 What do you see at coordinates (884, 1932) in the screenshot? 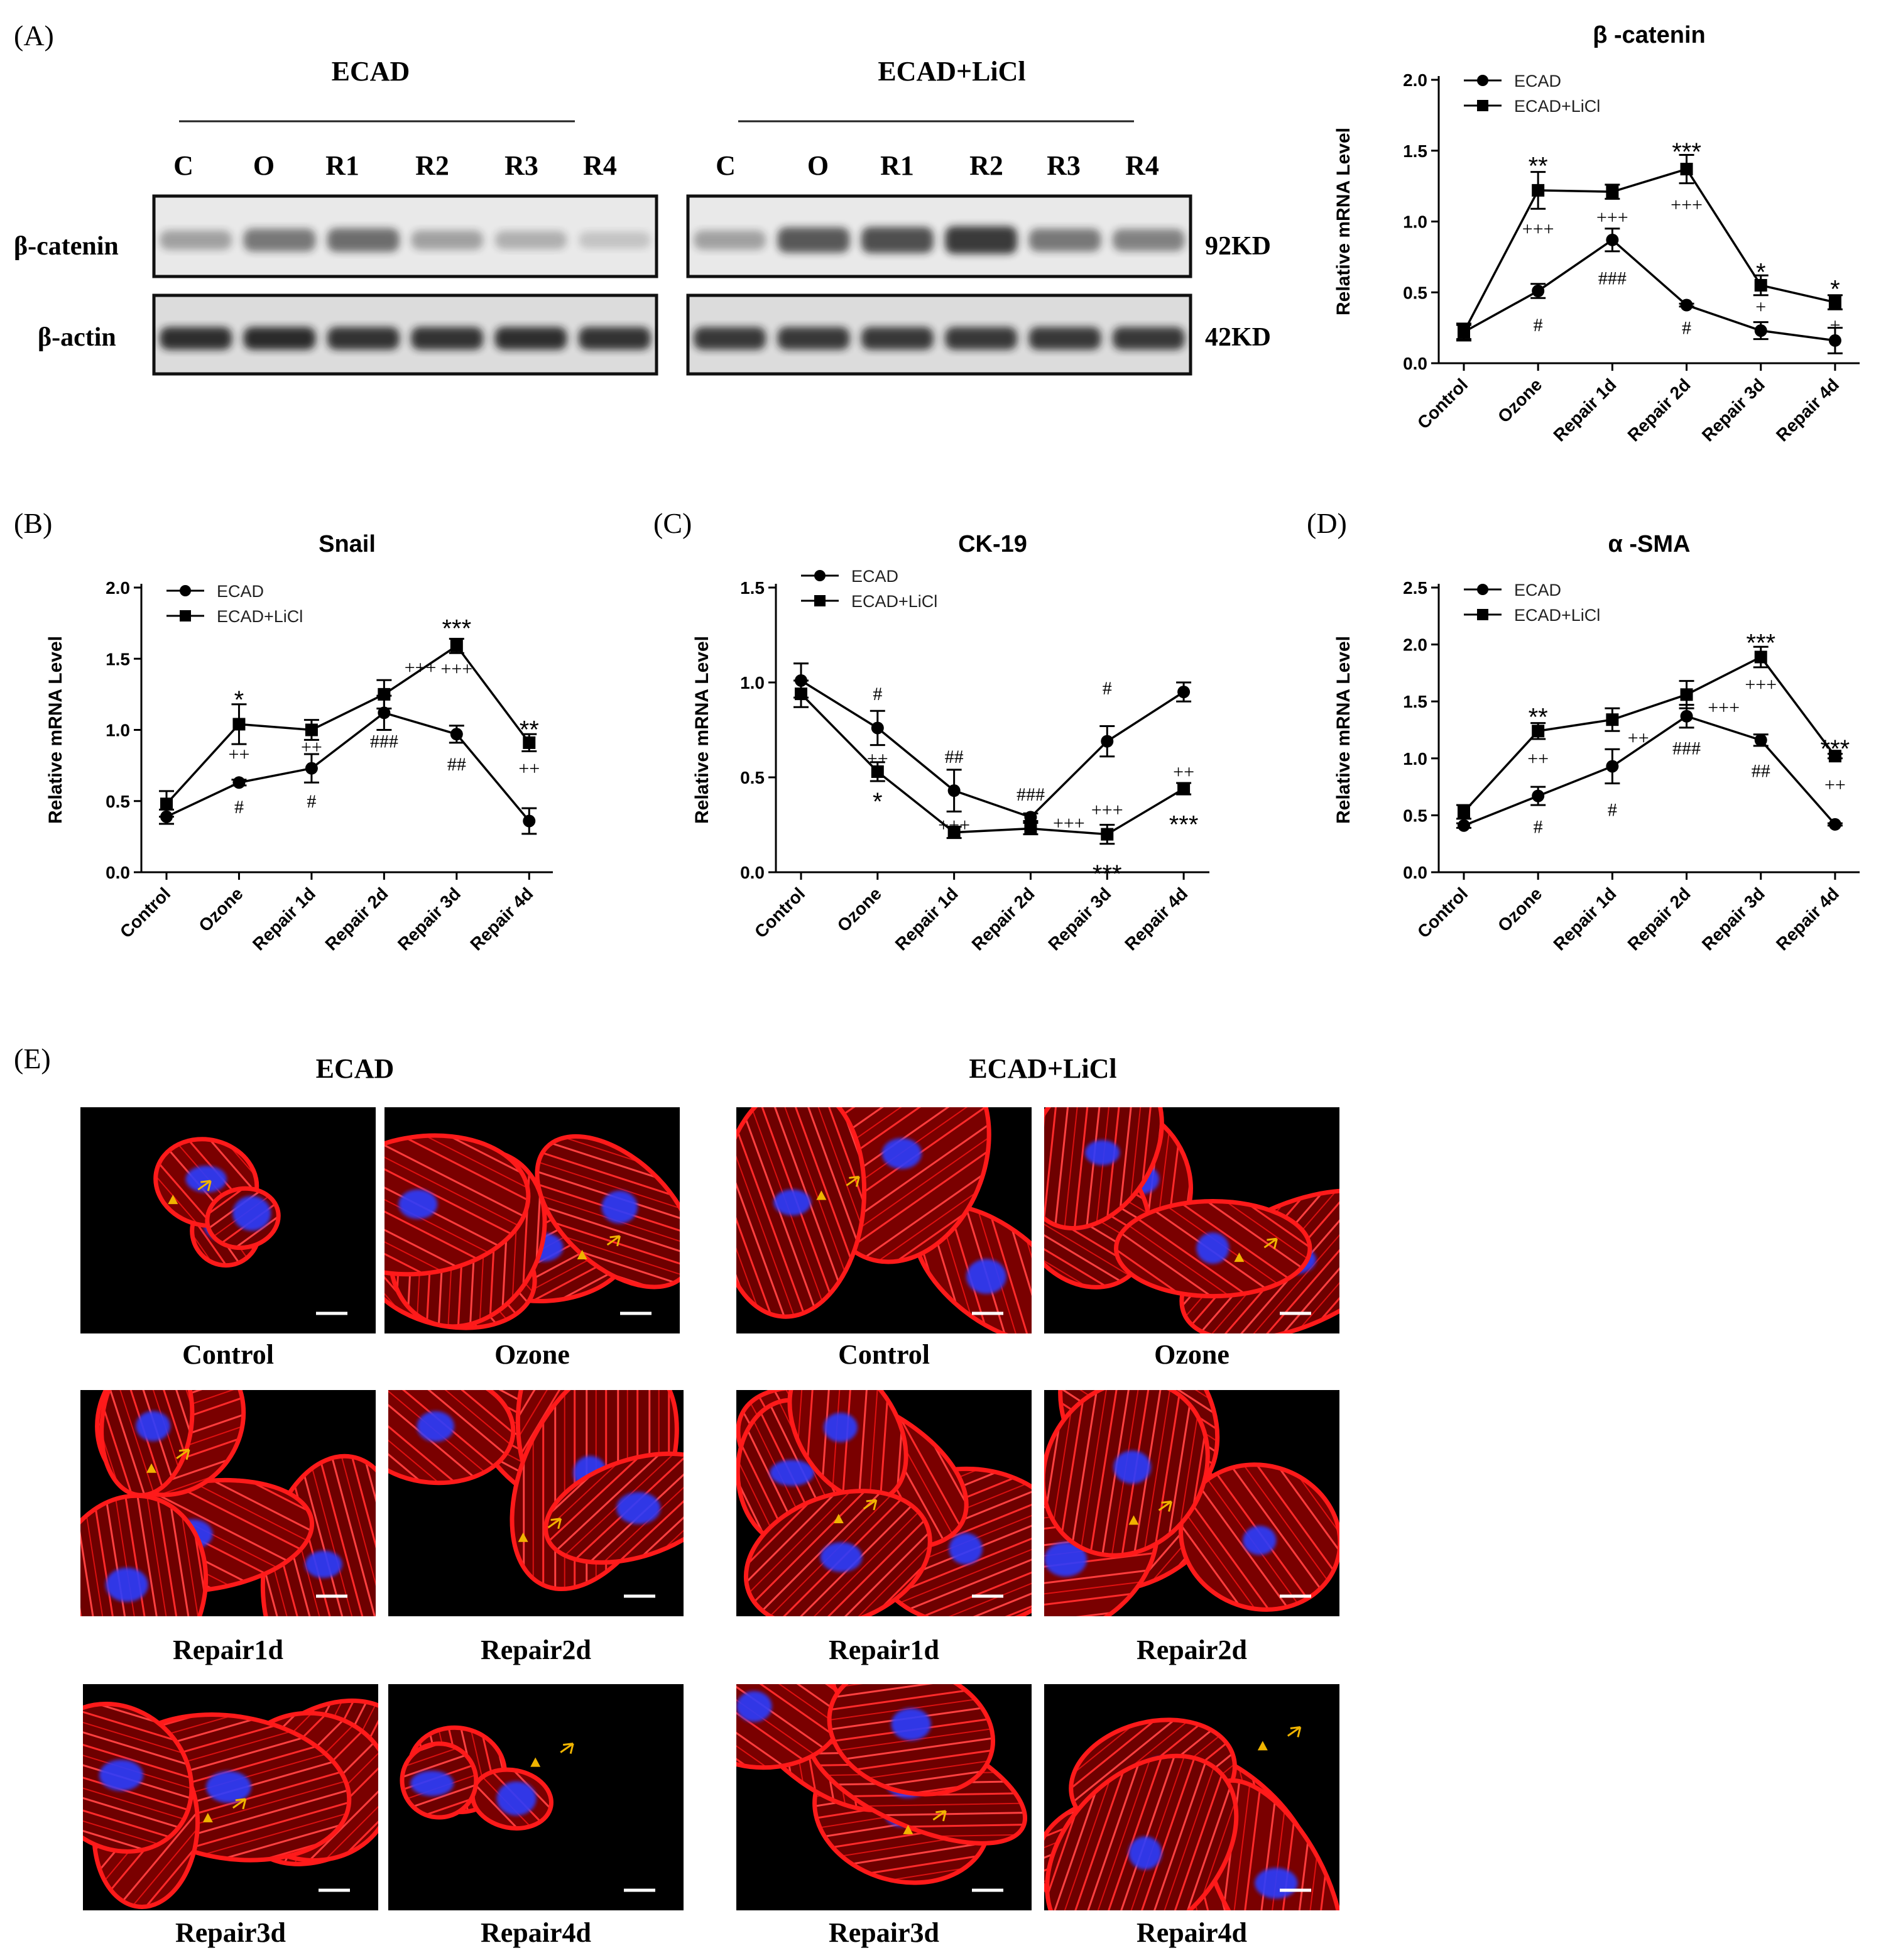
I see `micrograph-label: Repair3d` at bounding box center [884, 1932].